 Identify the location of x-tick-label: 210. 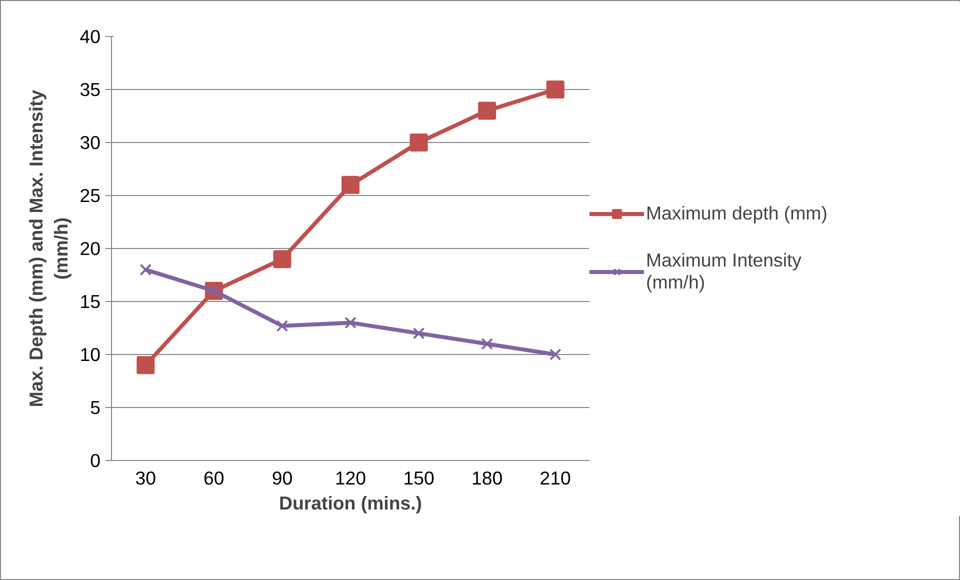
(555, 478).